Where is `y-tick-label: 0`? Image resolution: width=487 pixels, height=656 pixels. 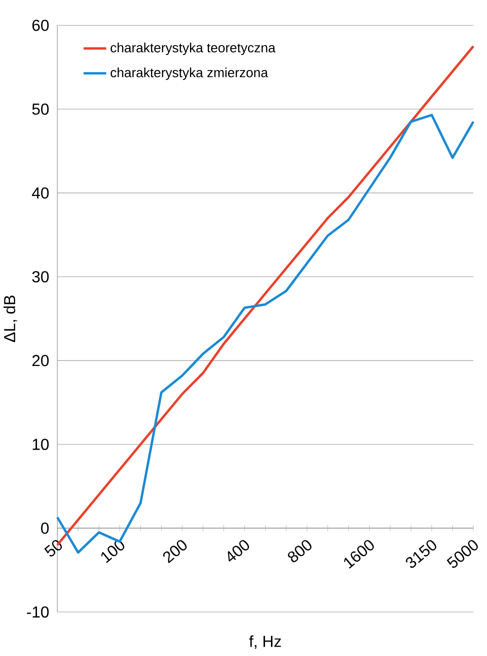
y-tick-label: 0 is located at coordinates (45, 528).